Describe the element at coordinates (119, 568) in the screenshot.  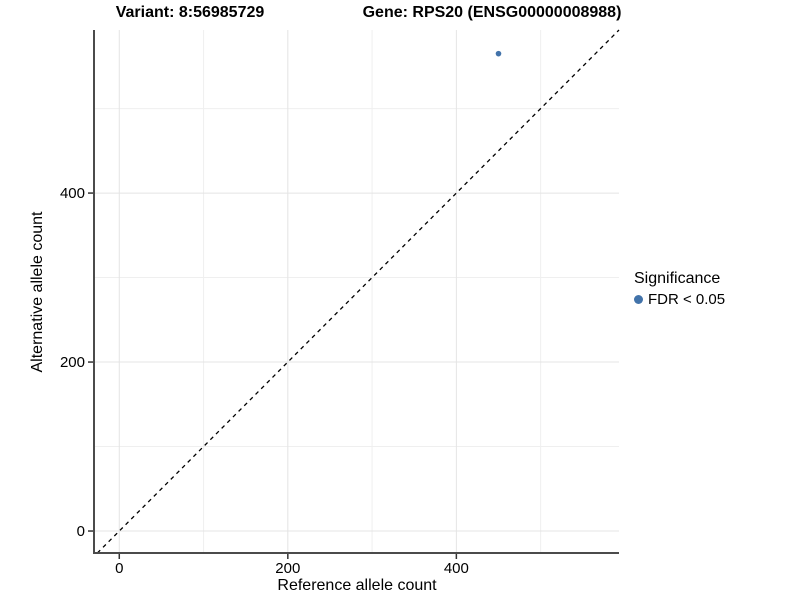
I see `x-tick-label: 0` at that location.